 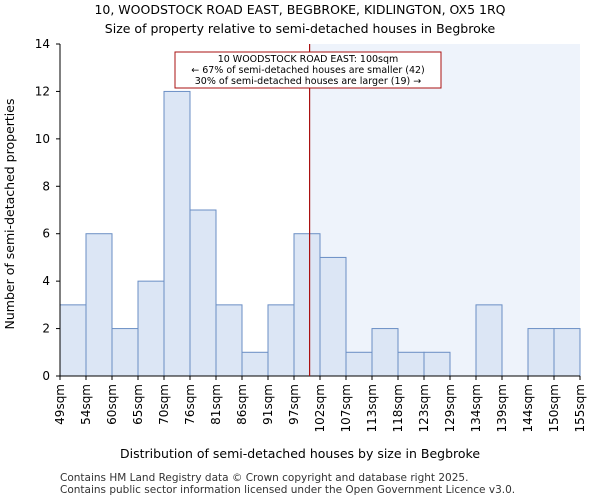 I want to click on bar-118sqm, so click(x=411, y=364).